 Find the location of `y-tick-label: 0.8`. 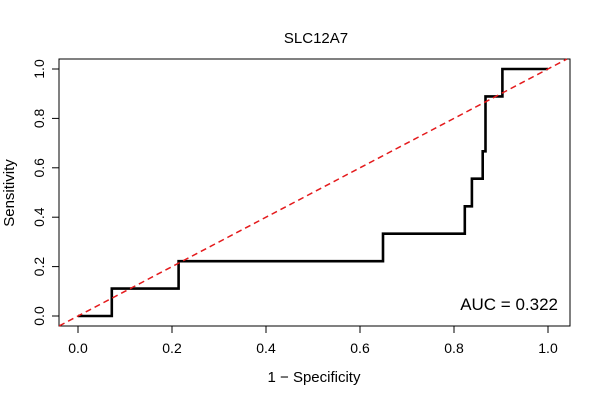

y-tick-label: 0.8 is located at coordinates (39, 118).